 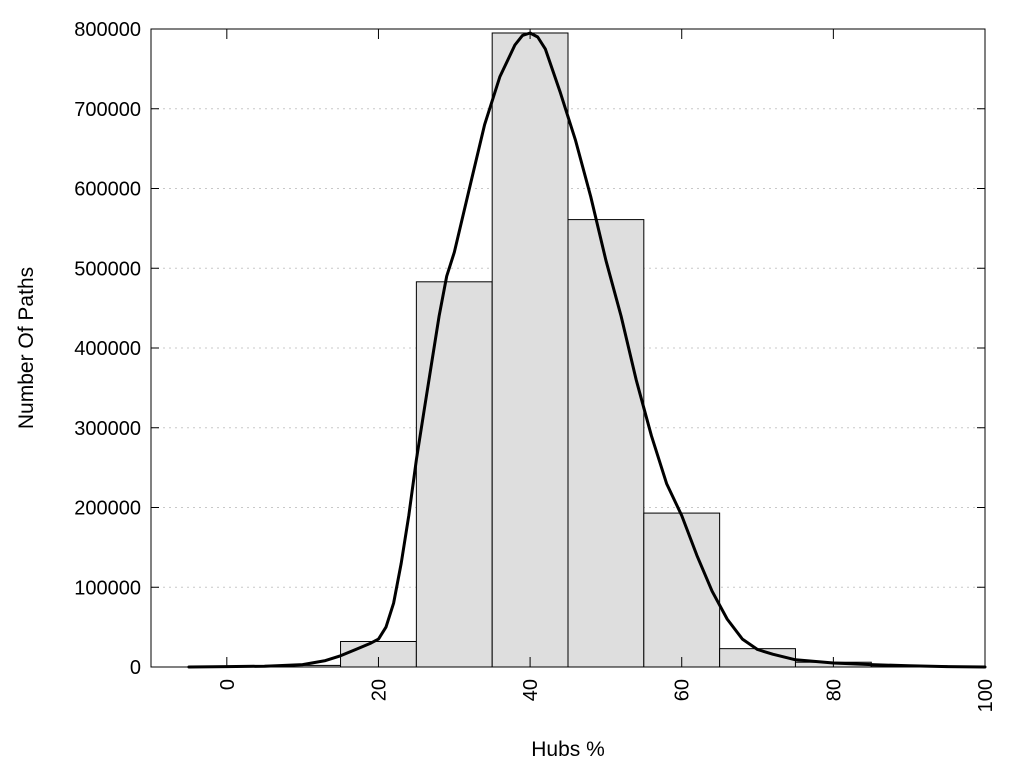 I want to click on y-tick-label-4: 400000, so click(x=107, y=349).